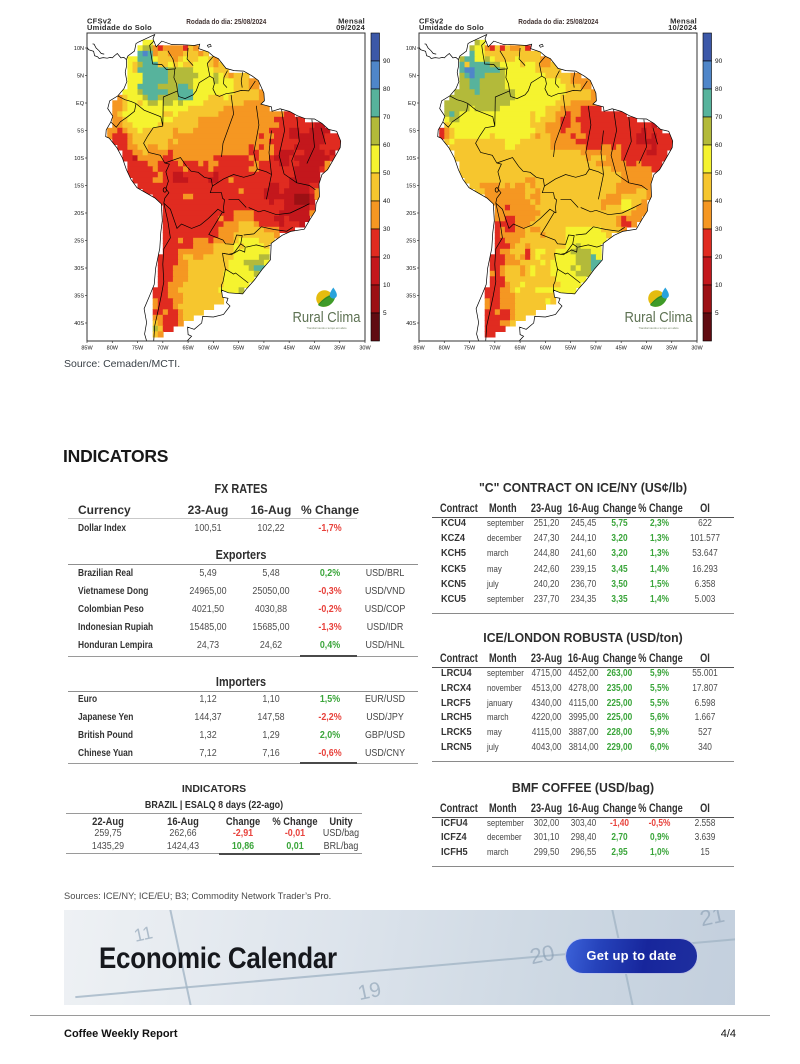  I want to click on svg-text: 09/2024, so click(350, 27).